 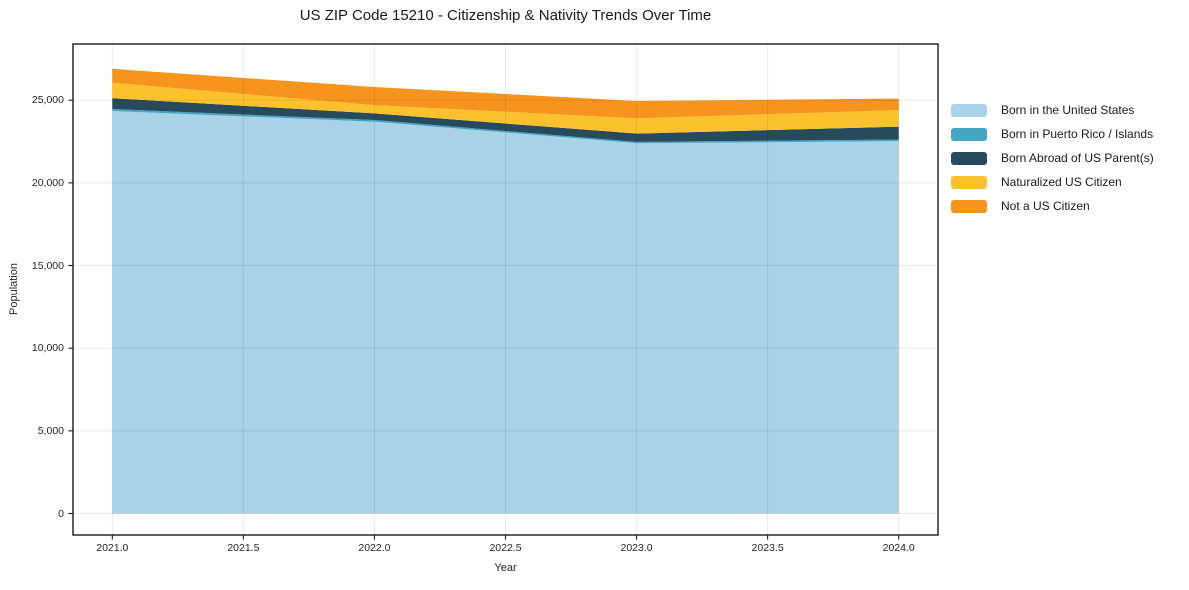 I want to click on x-tick-label: 2023.0, so click(x=636, y=548).